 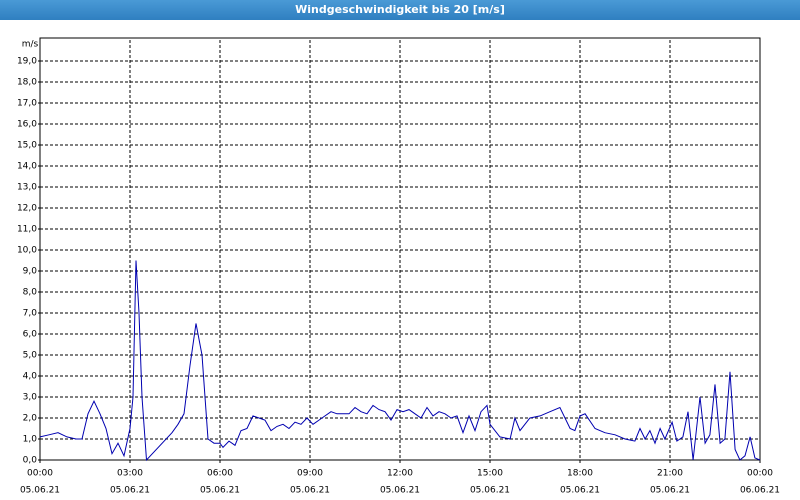 What do you see at coordinates (670, 474) in the screenshot?
I see `x-tick-label: 21:00` at bounding box center [670, 474].